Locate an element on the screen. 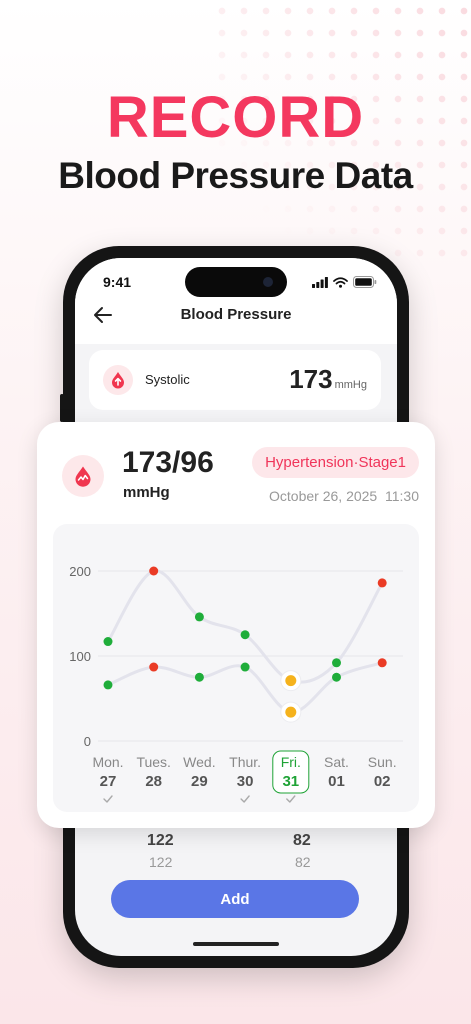 The width and height of the screenshot is (471, 1024). partial-values-row: 122 82 122 82 is located at coordinates (236, 858).